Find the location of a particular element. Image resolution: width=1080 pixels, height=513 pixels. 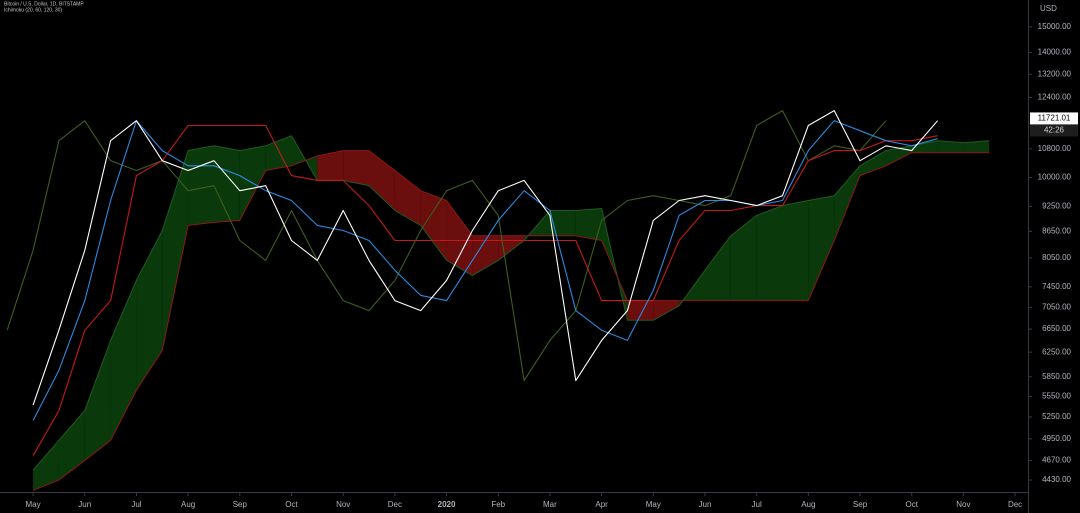

x-tick-label: 2020 is located at coordinates (447, 504).